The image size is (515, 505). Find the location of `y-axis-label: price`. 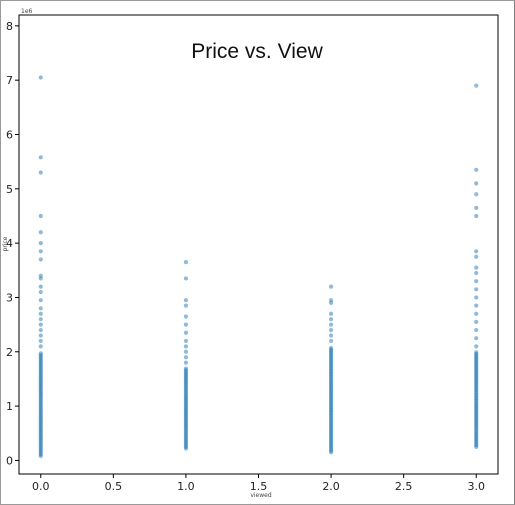

y-axis-label: price is located at coordinates (5, 243).